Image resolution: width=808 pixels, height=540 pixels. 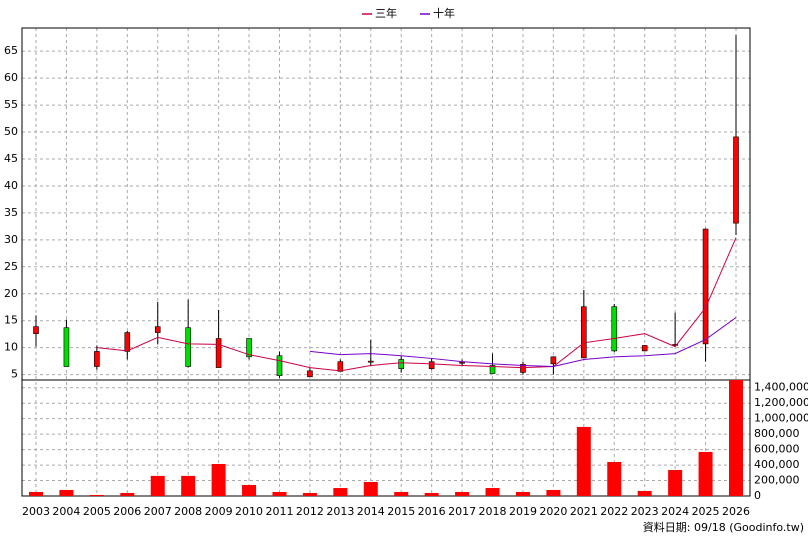 What do you see at coordinates (127, 511) in the screenshot?
I see `x-tick-label: 2006` at bounding box center [127, 511].